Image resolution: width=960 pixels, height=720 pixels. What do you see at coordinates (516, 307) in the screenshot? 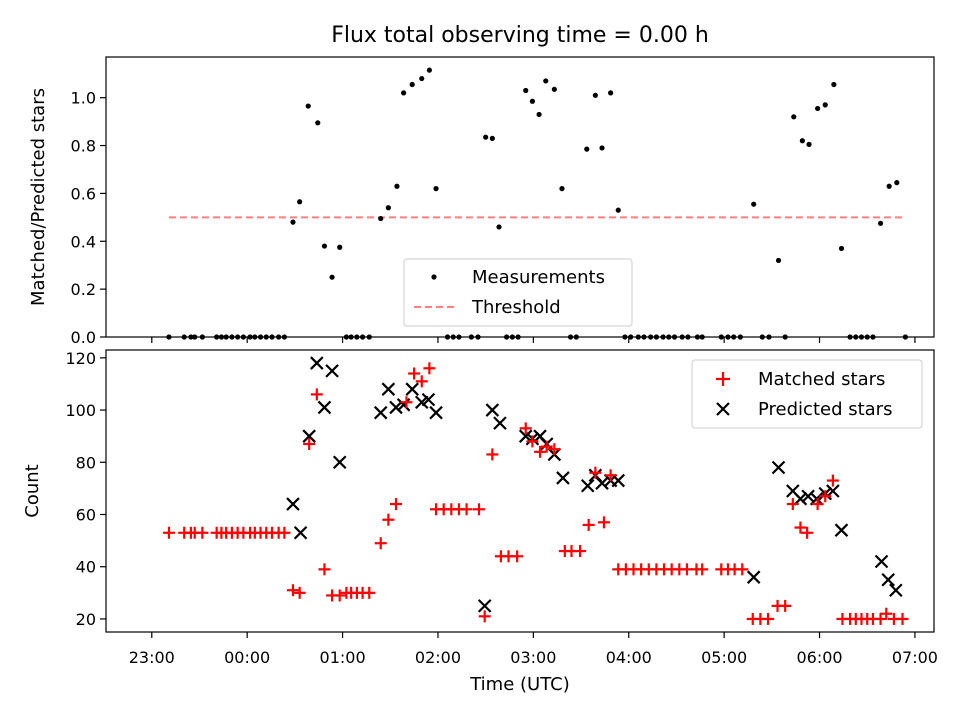
I see `legend-label-threshold: Threshold` at bounding box center [516, 307].